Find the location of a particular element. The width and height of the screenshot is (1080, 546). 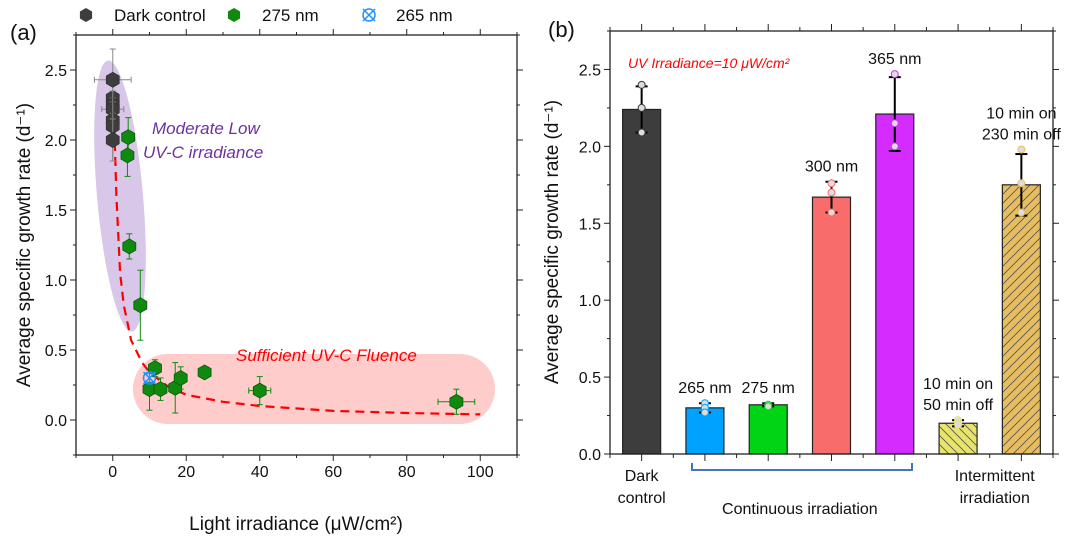

sufficient-fluence-region is located at coordinates (314, 389).